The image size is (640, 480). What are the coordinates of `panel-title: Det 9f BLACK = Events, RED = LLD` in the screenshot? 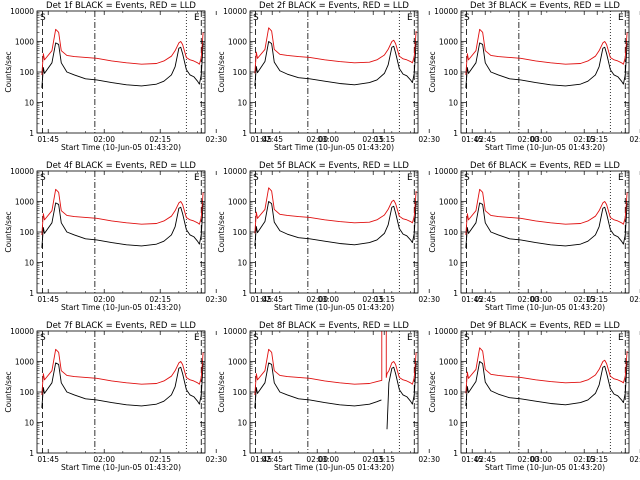 It's located at (545, 326).